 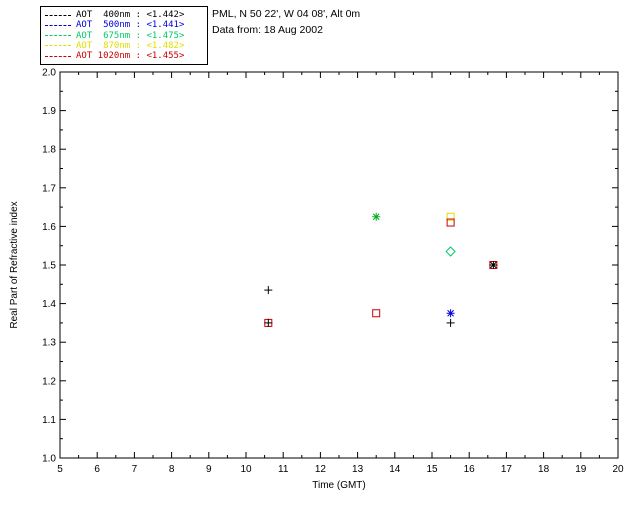 What do you see at coordinates (49, 188) in the screenshot?
I see `y-tick-label: 1.7` at bounding box center [49, 188].